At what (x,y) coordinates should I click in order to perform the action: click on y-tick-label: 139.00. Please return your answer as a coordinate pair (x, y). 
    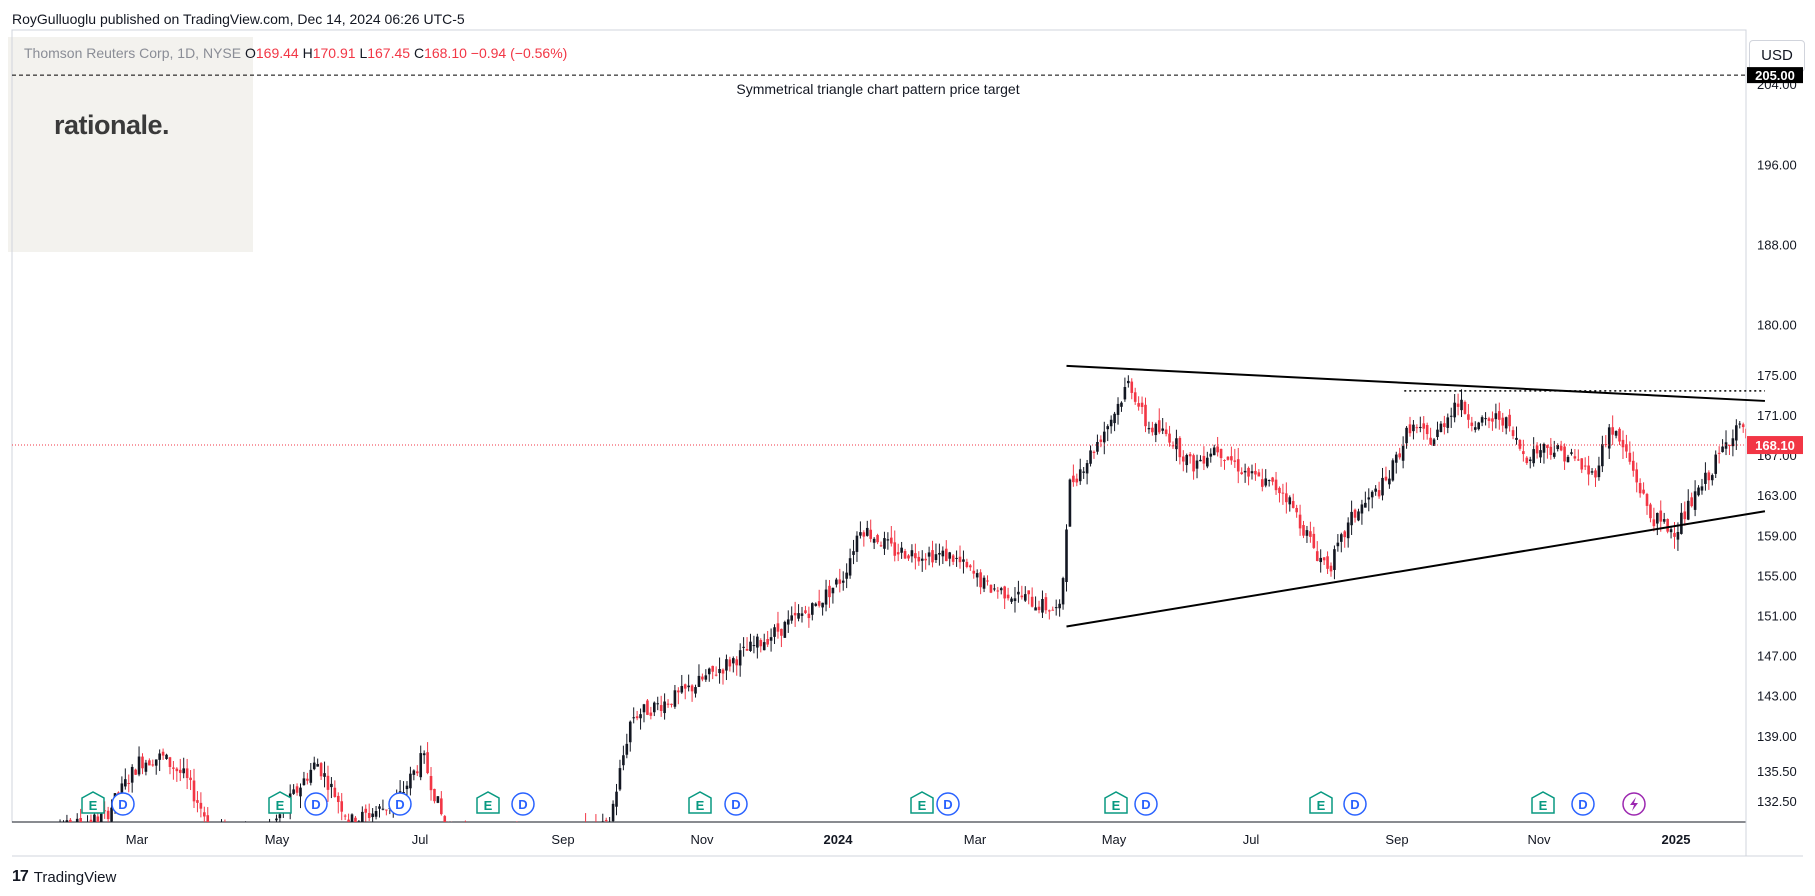
    Looking at the image, I should click on (1777, 736).